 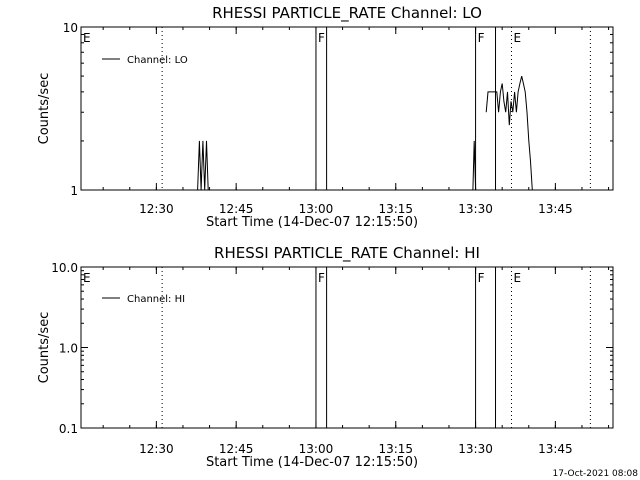 What do you see at coordinates (70, 28) in the screenshot?
I see `y-tick-label: 10` at bounding box center [70, 28].